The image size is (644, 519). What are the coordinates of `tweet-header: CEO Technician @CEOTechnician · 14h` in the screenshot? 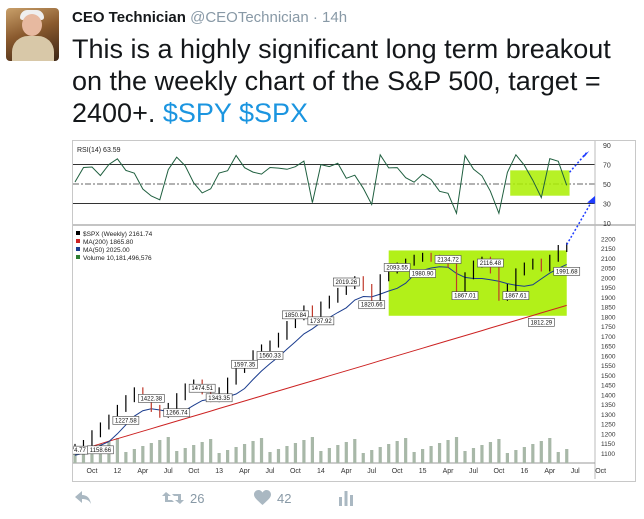 It's located at (209, 18).